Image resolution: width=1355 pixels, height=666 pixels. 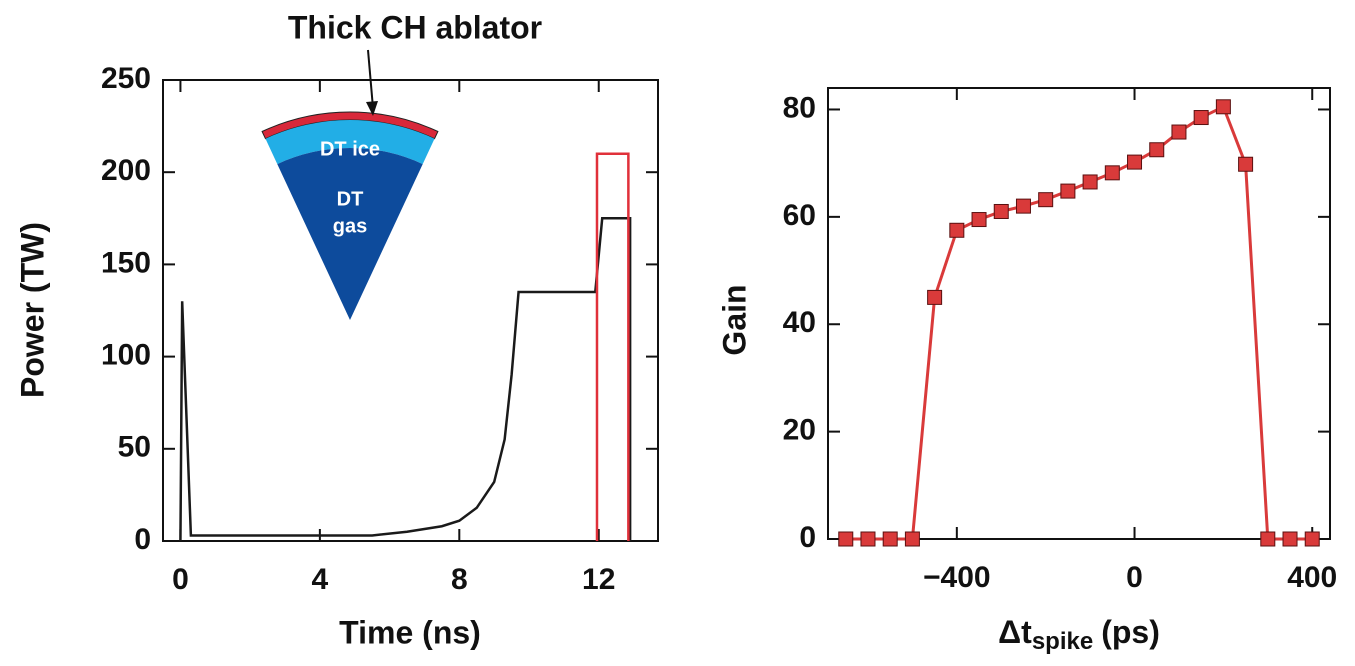 What do you see at coordinates (799, 322) in the screenshot?
I see `y-tick-label: 40` at bounding box center [799, 322].